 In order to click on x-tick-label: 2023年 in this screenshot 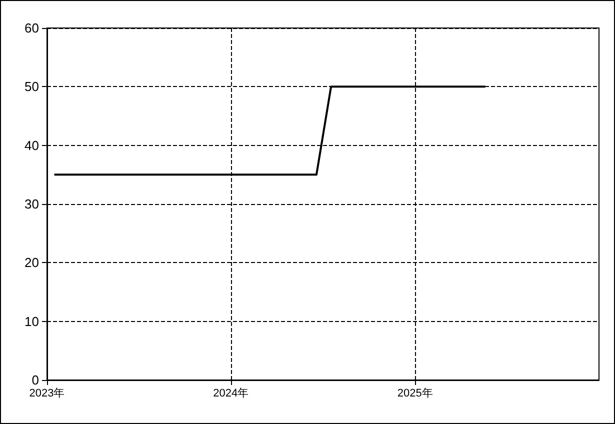, I will do `click(47, 394)`.